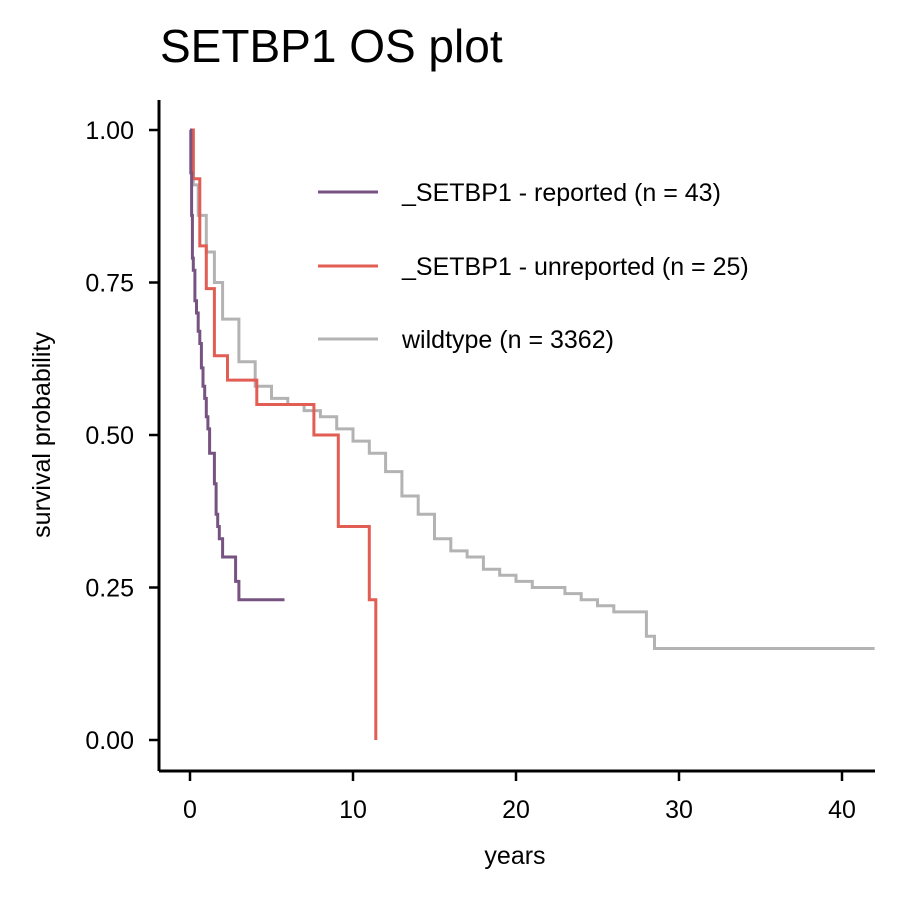  What do you see at coordinates (679, 810) in the screenshot?
I see `x-tick-label: 30` at bounding box center [679, 810].